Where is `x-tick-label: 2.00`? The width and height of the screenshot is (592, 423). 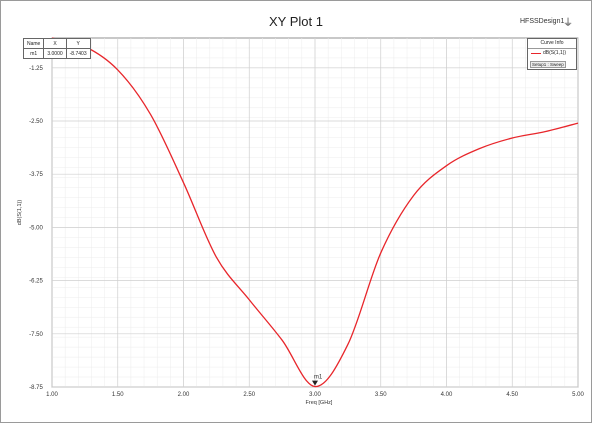
x-tick-label: 2.00 is located at coordinates (184, 395).